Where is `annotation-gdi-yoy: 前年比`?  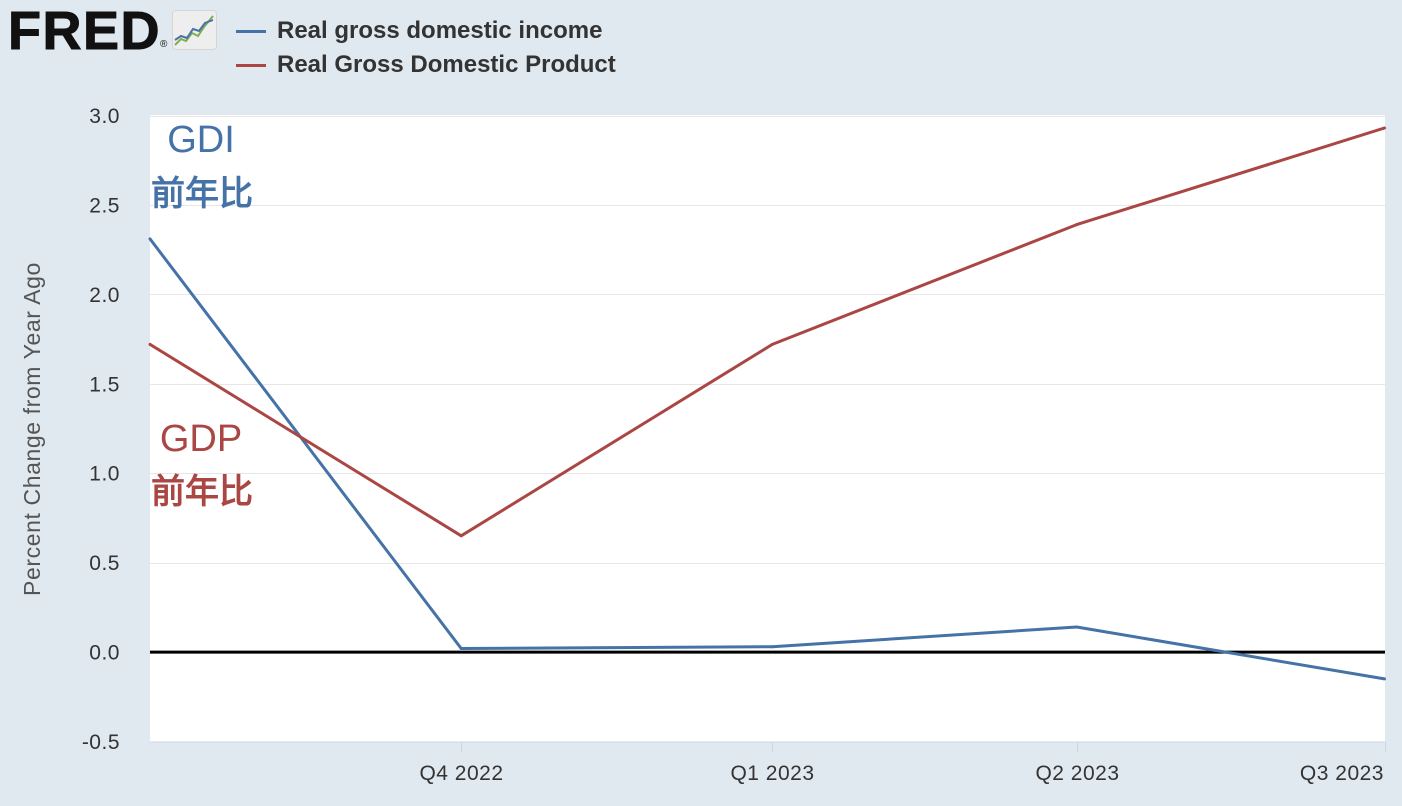
annotation-gdi-yoy: 前年比 is located at coordinates (202, 194).